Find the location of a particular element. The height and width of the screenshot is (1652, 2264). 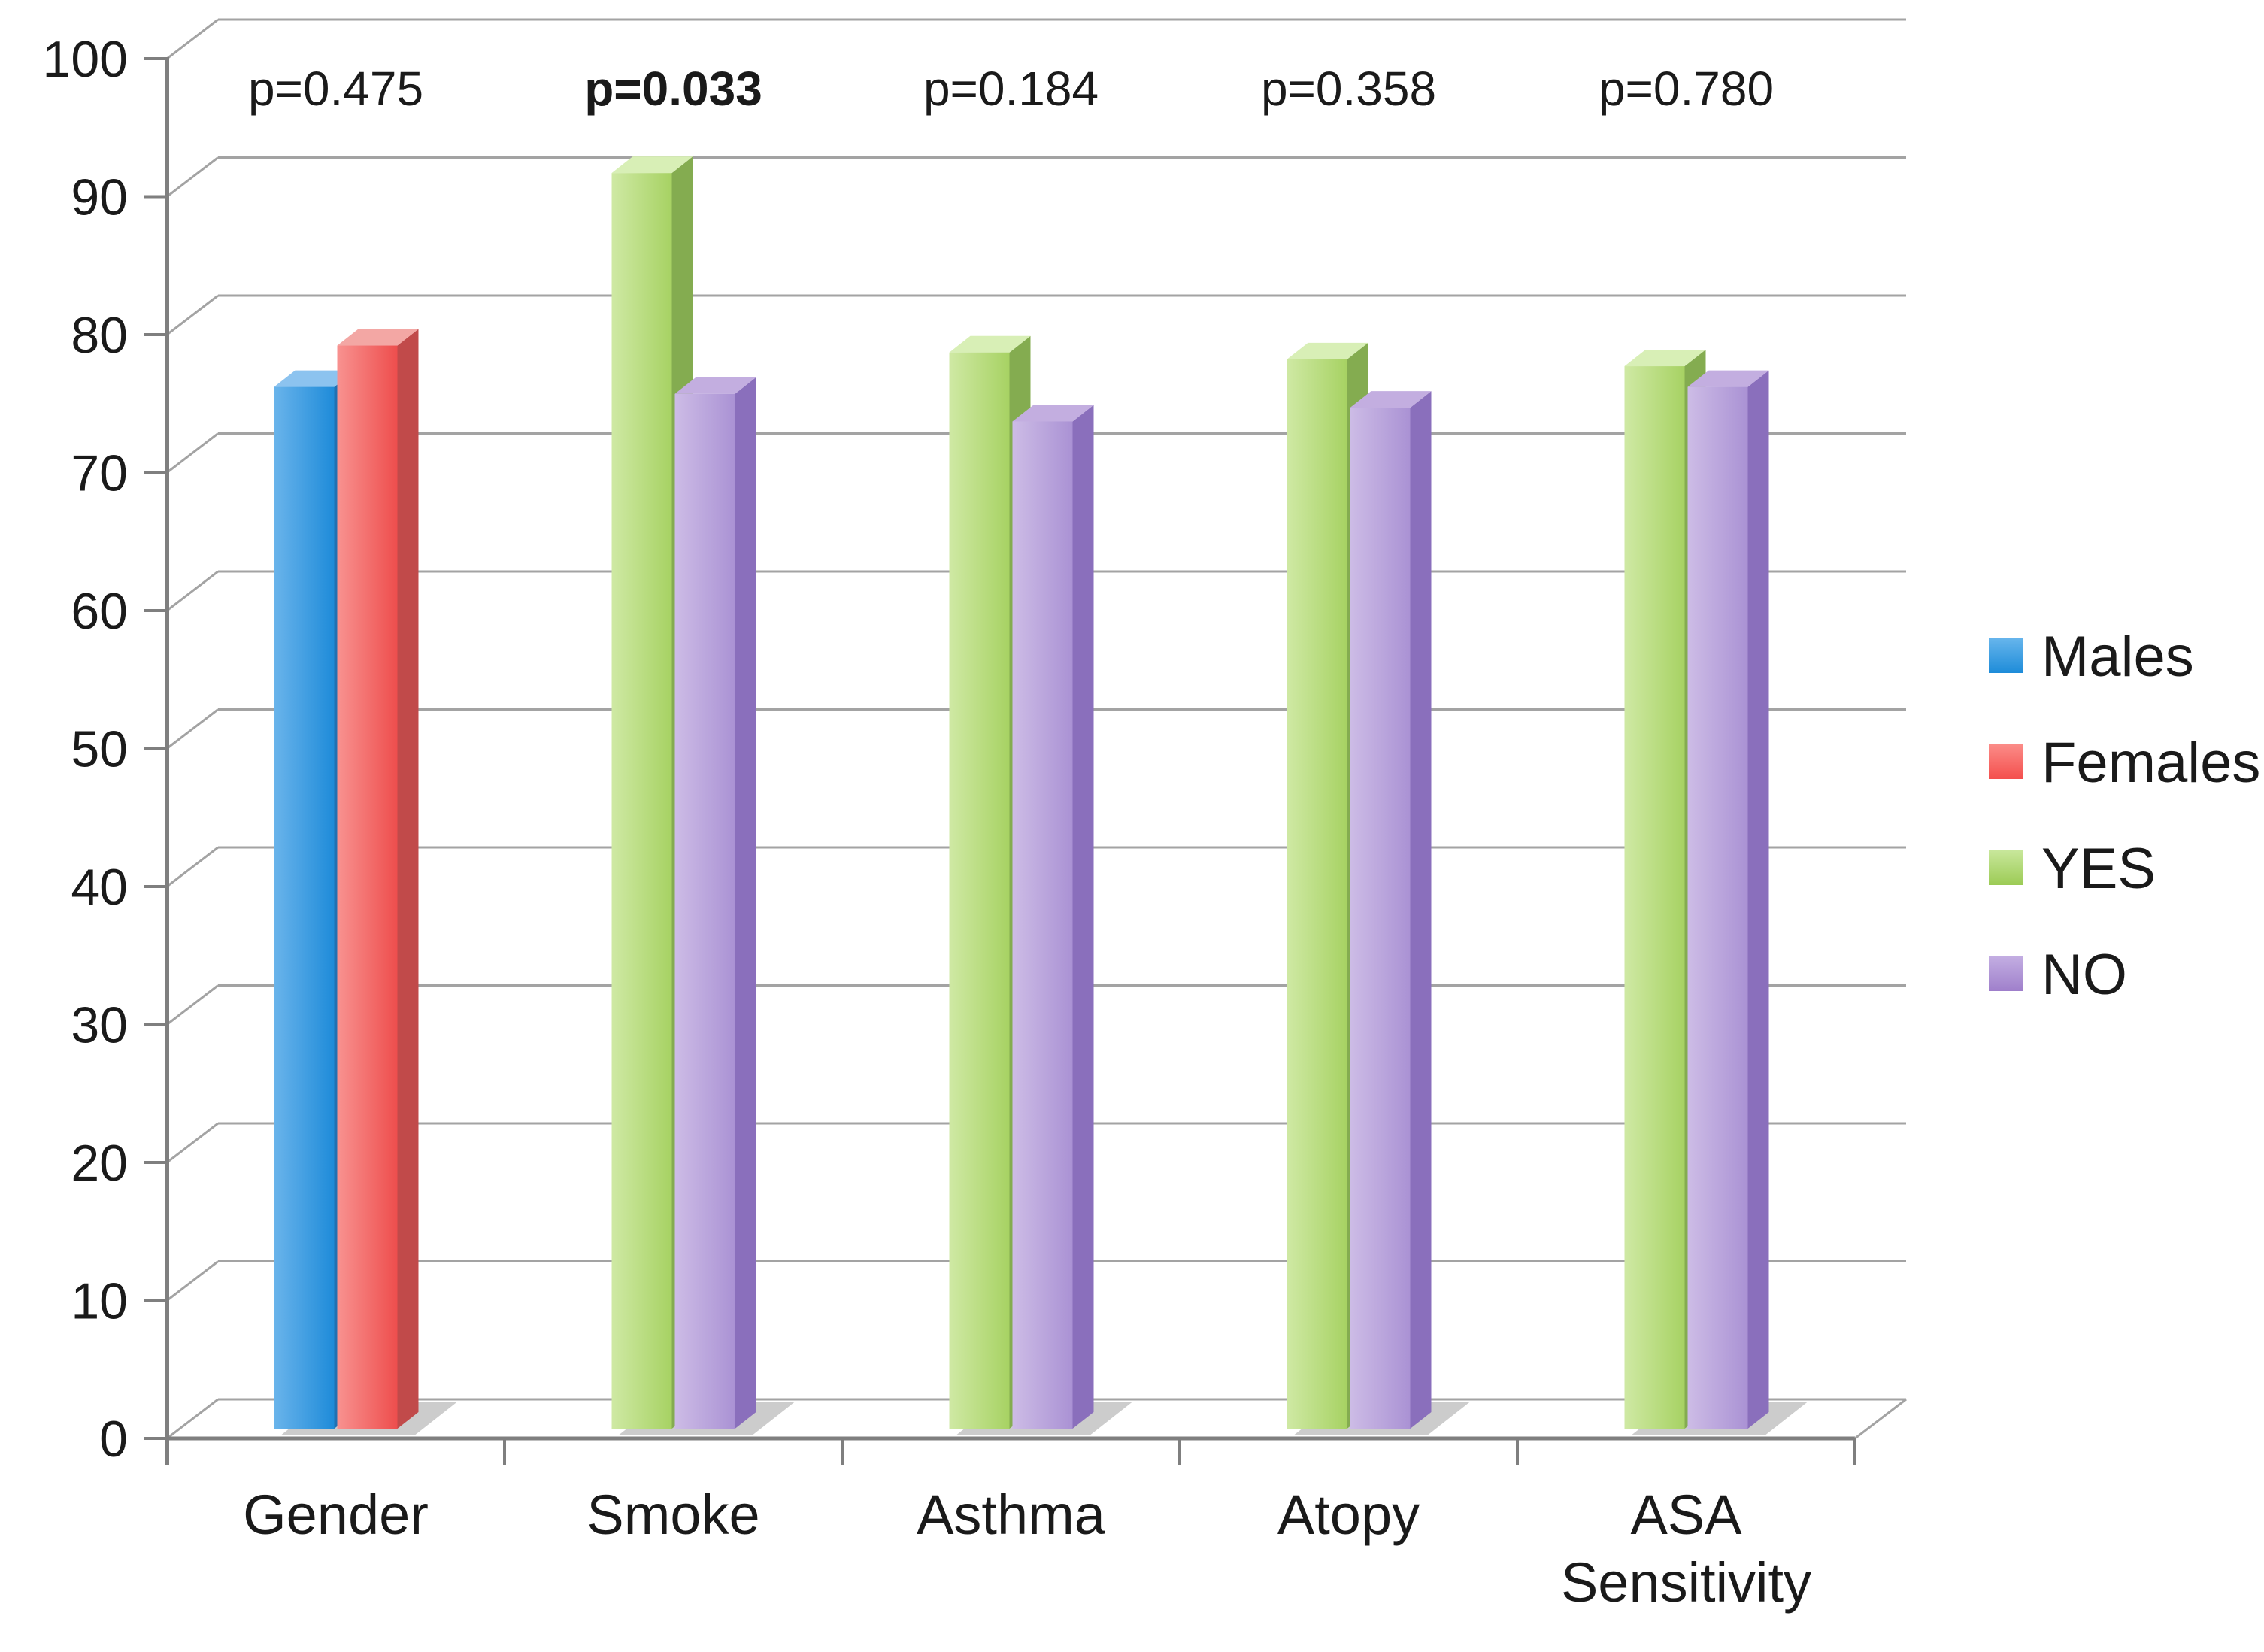

legend-label-Females: Females is located at coordinates (2150, 763).